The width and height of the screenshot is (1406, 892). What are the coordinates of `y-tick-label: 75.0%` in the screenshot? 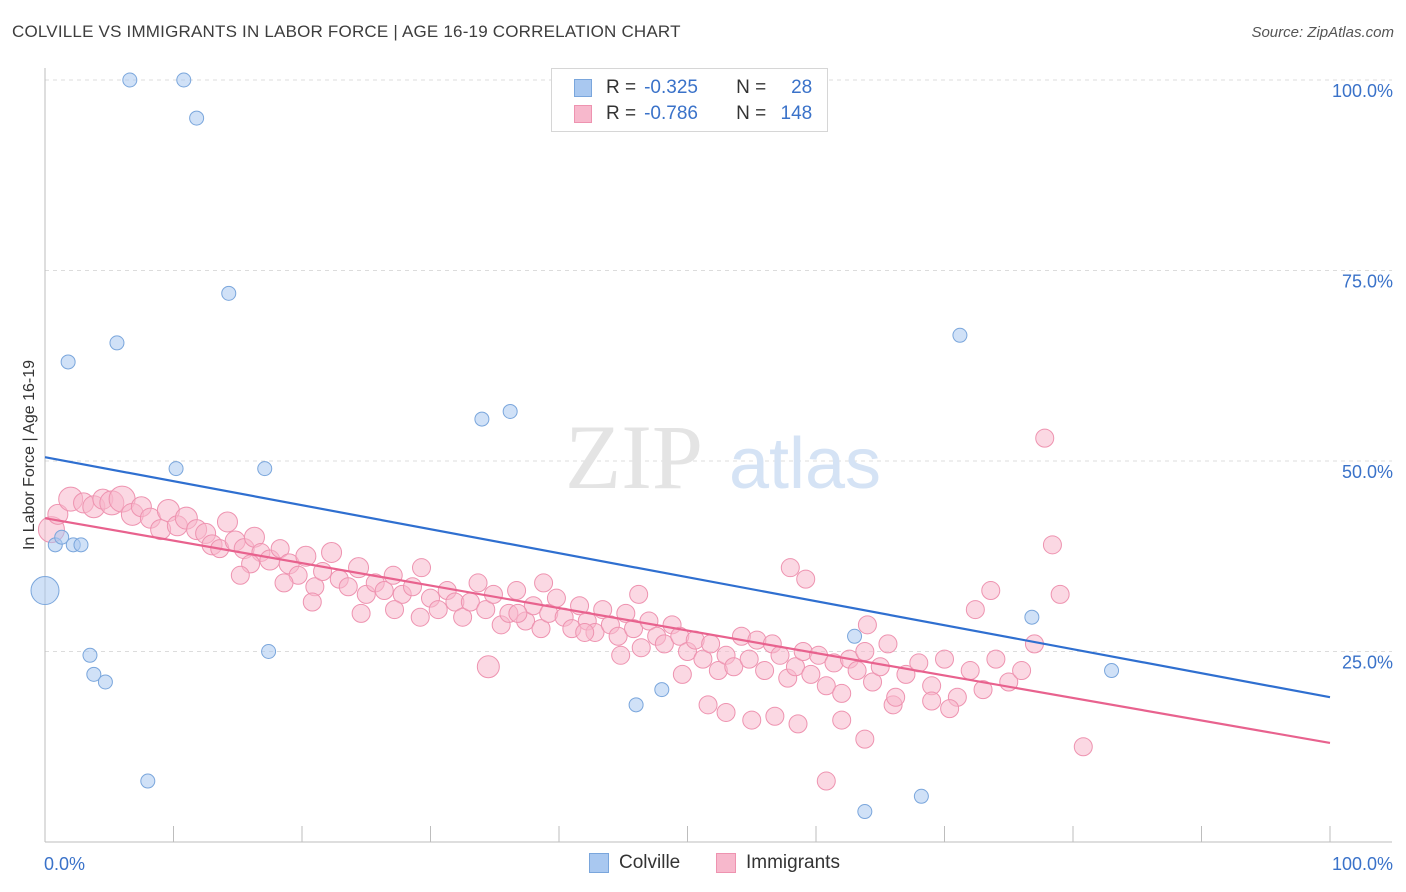 It's located at (1367, 282).